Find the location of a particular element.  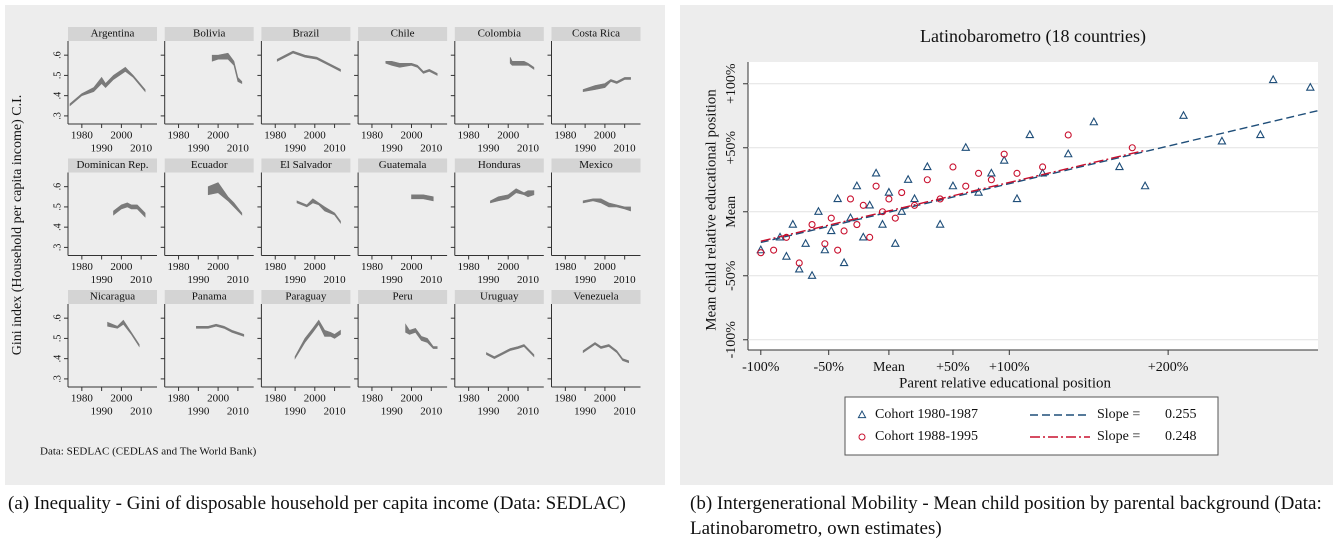

y-tick-label: .6 is located at coordinates (57, 55).